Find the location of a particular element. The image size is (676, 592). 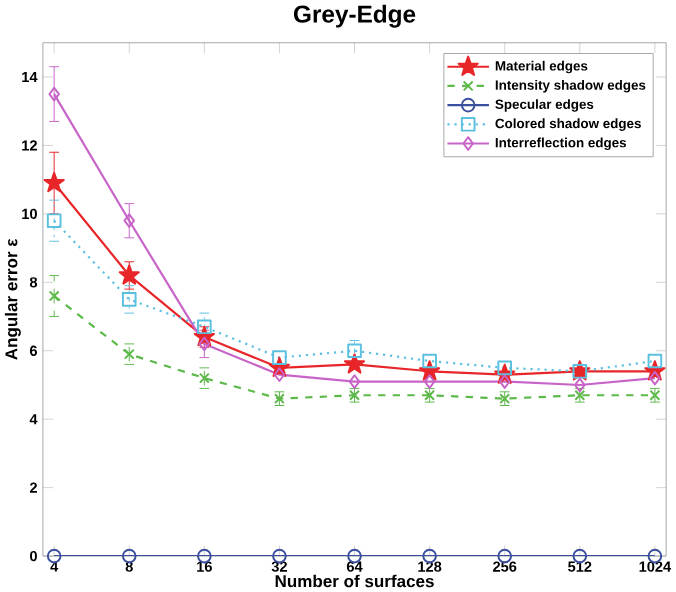

chart-title: Grey-Edge is located at coordinates (354, 16).